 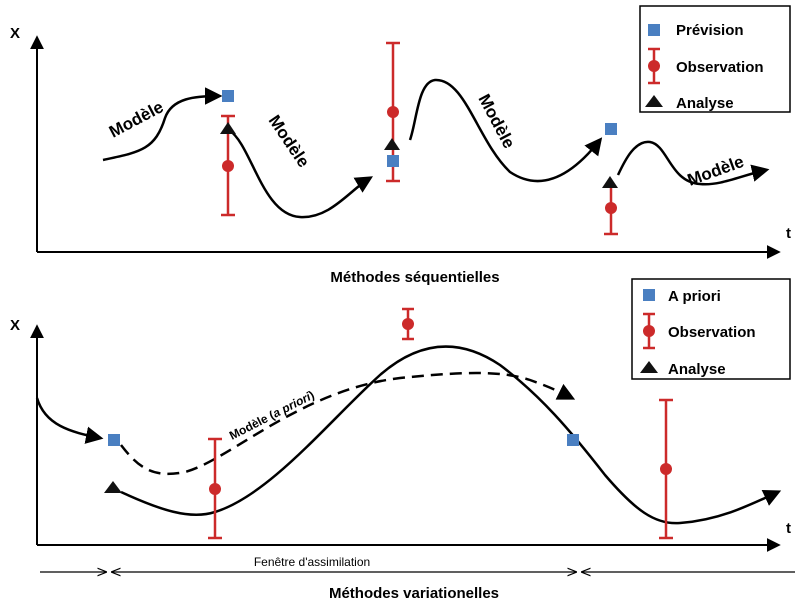 What do you see at coordinates (649, 295) in the screenshot?
I see `legend-prior-swatch` at bounding box center [649, 295].